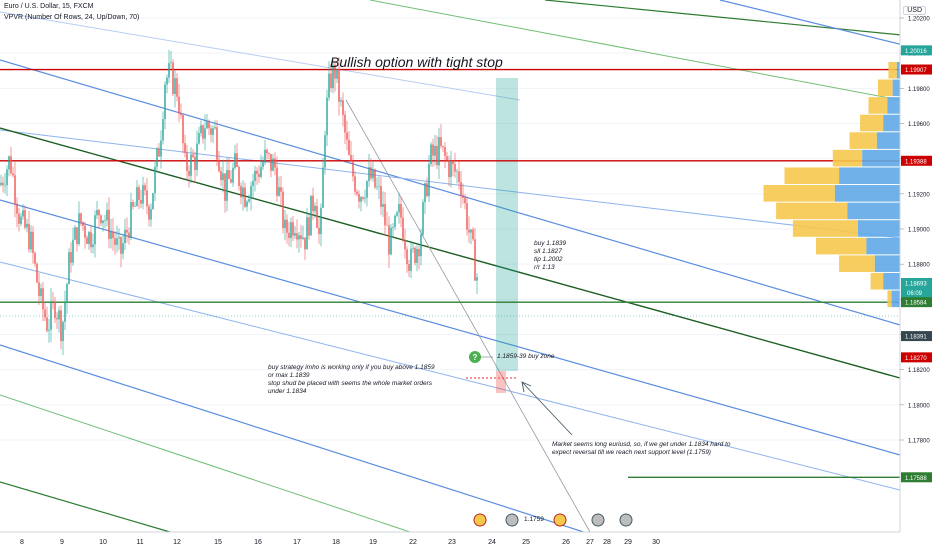  I want to click on y-tick-label: 1.18200, so click(919, 371).